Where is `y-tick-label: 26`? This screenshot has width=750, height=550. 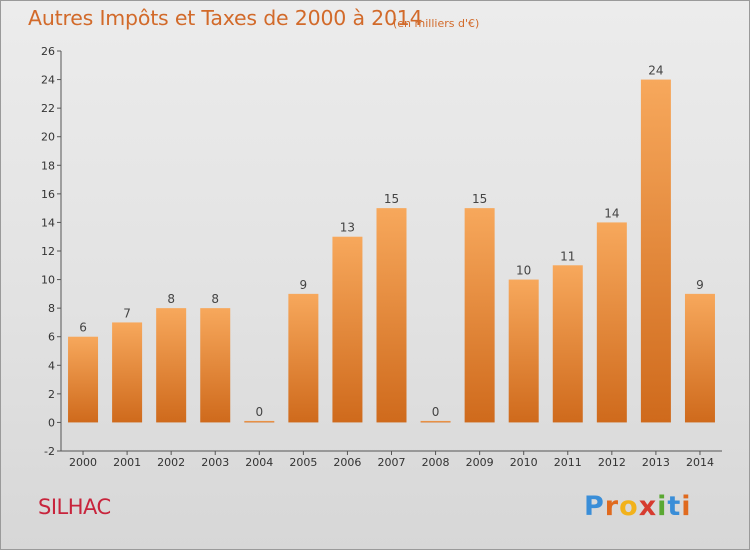 y-tick-label: 26 is located at coordinates (48, 51).